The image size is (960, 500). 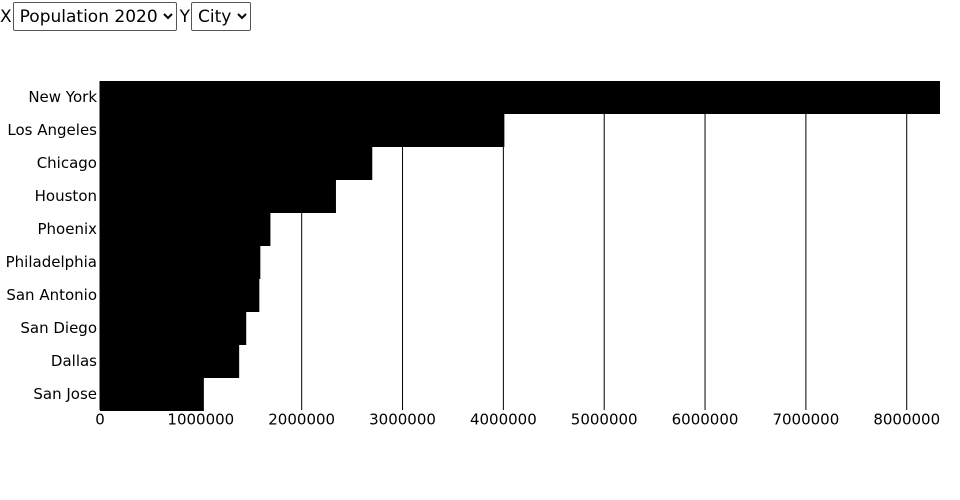 I want to click on y-tick-label: San Diego, so click(x=58, y=328).